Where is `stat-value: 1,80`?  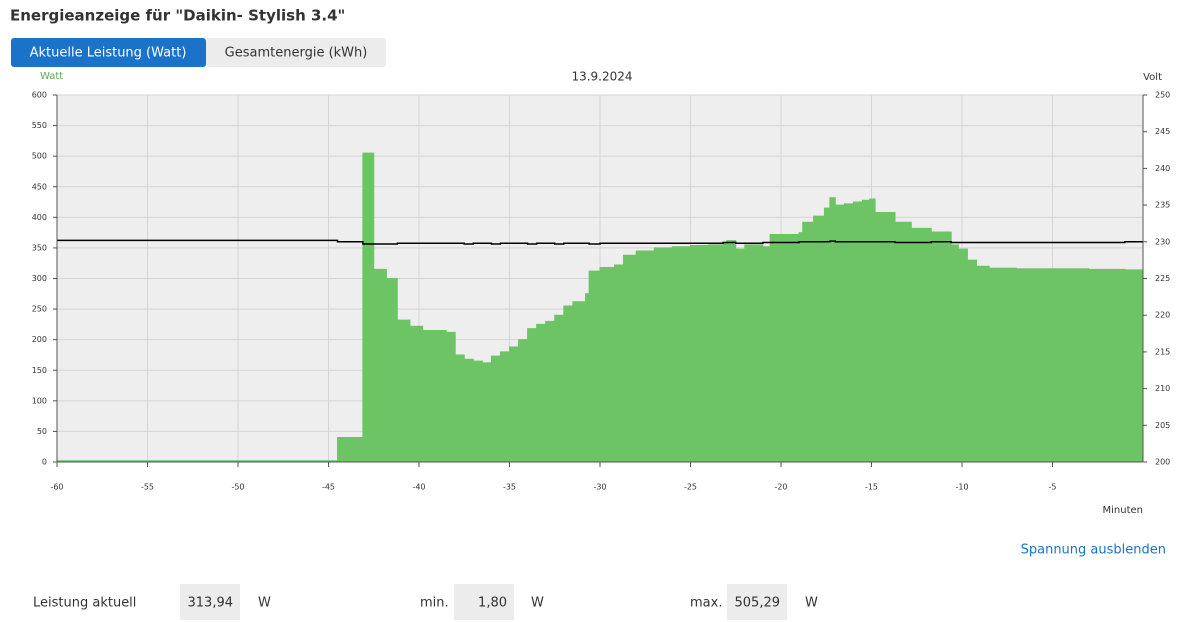
stat-value: 1,80 is located at coordinates (492, 603).